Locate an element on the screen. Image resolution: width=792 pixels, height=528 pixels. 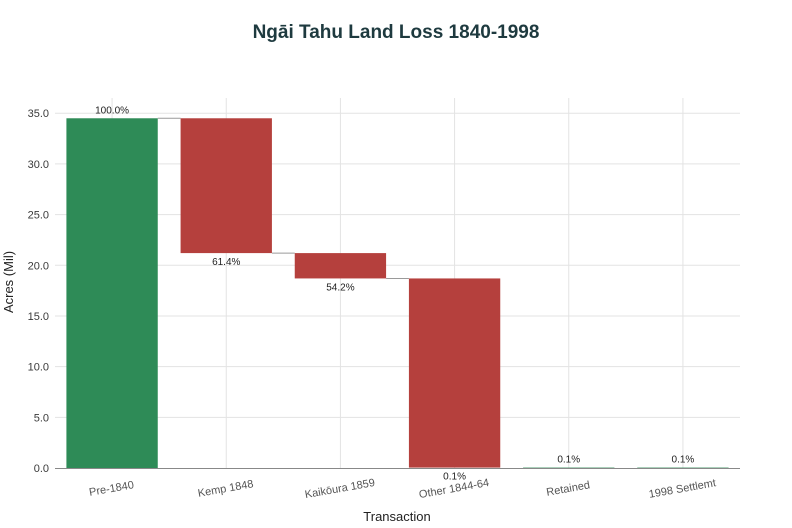
x-tick-label: Kaikōura 1859 is located at coordinates (340, 489).